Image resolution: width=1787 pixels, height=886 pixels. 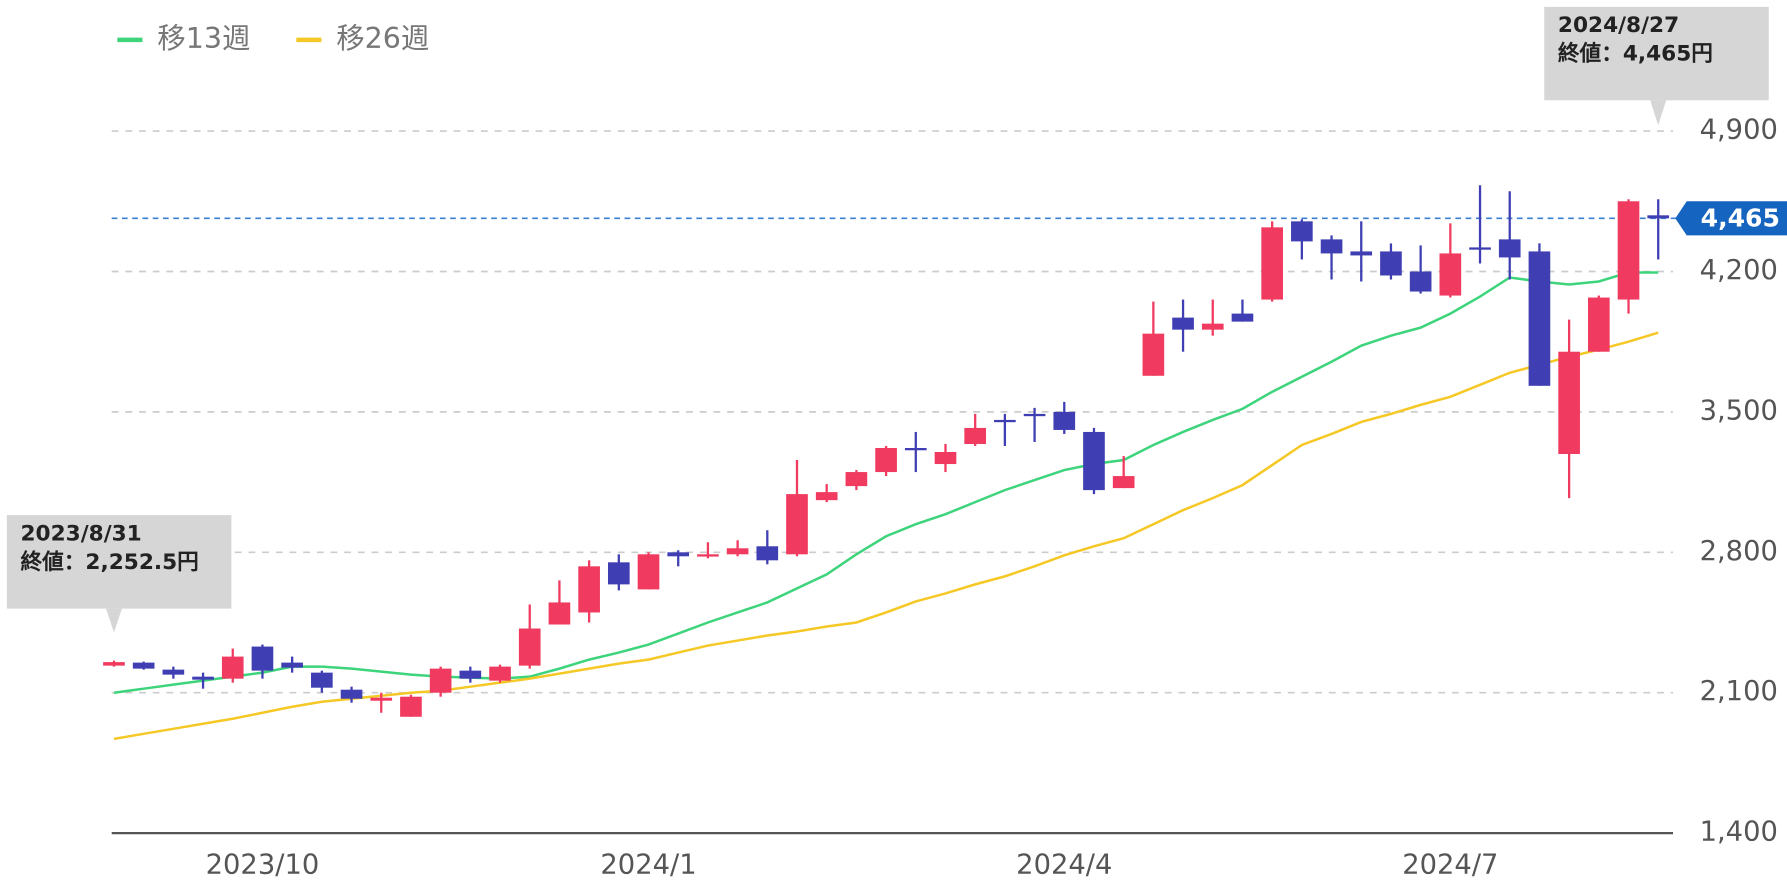 What do you see at coordinates (382, 38) in the screenshot?
I see `legend-label: 移26週` at bounding box center [382, 38].